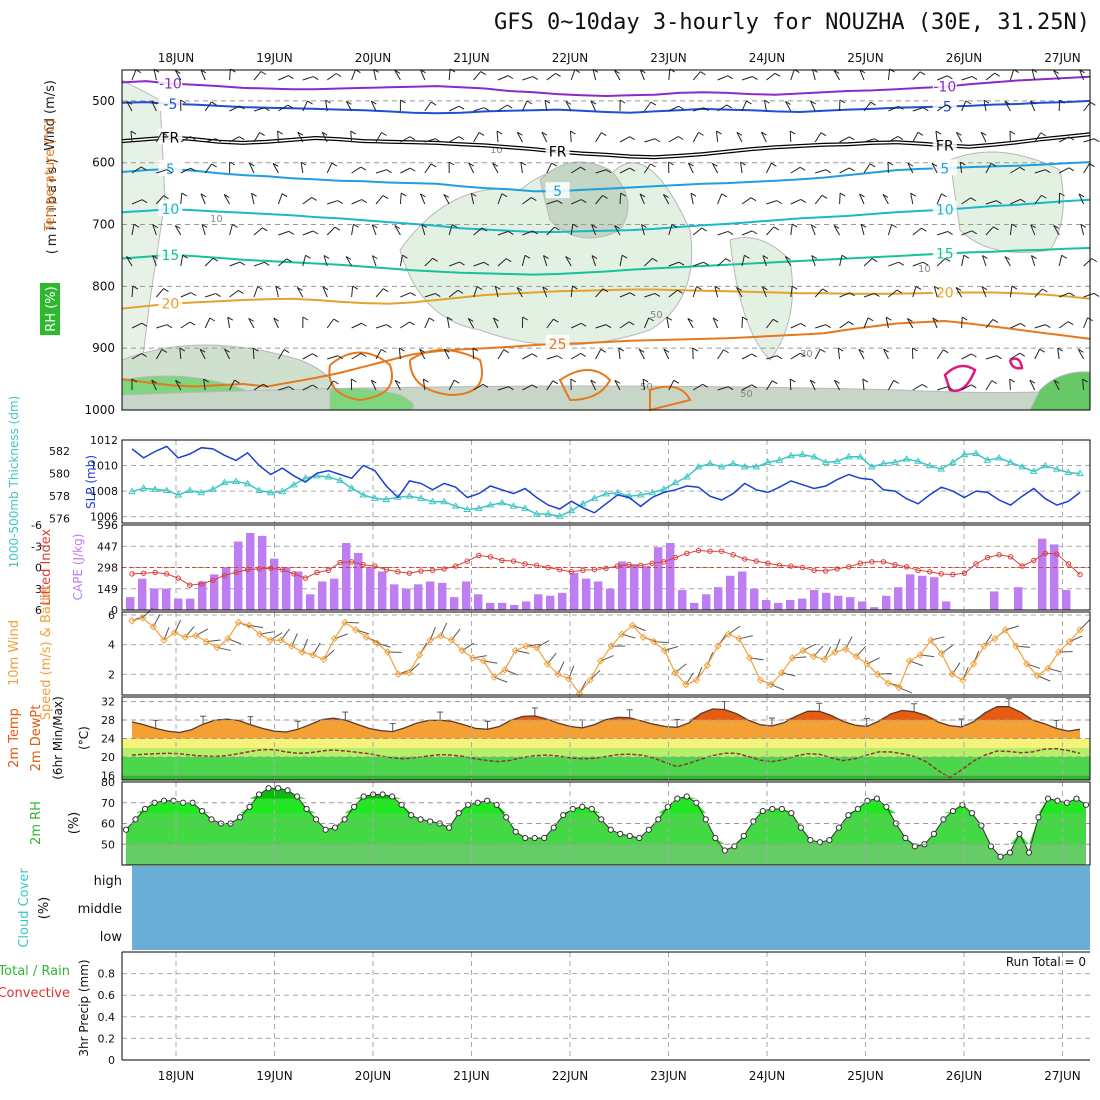  What do you see at coordinates (103, 101) in the screenshot?
I see `pressure-tick-label: 500` at bounding box center [103, 101].